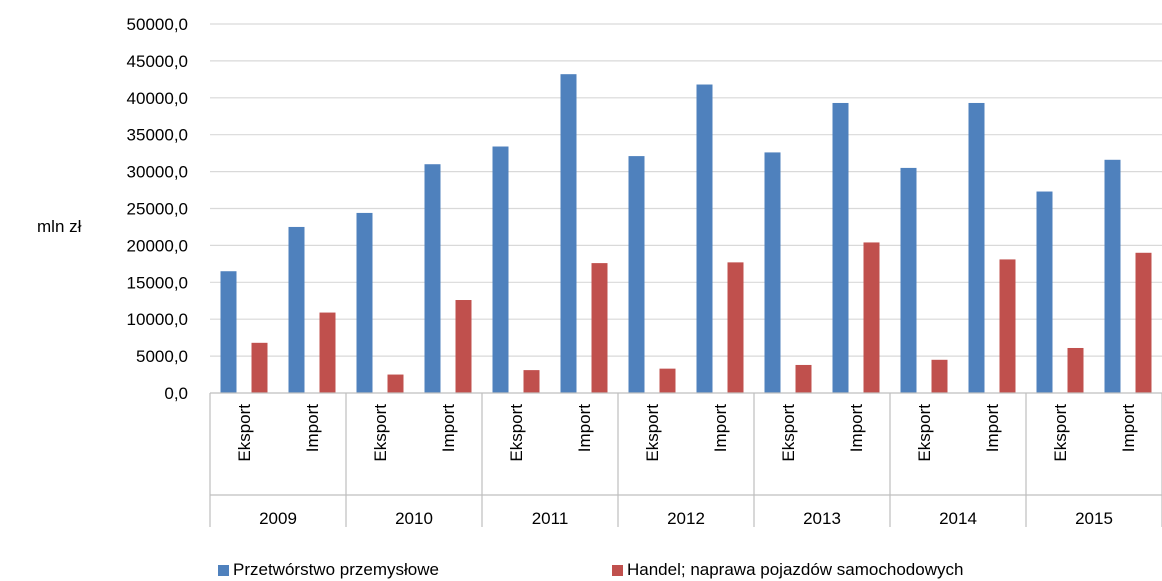  I want to click on bar-series-1-2013-eksport, so click(772, 272).